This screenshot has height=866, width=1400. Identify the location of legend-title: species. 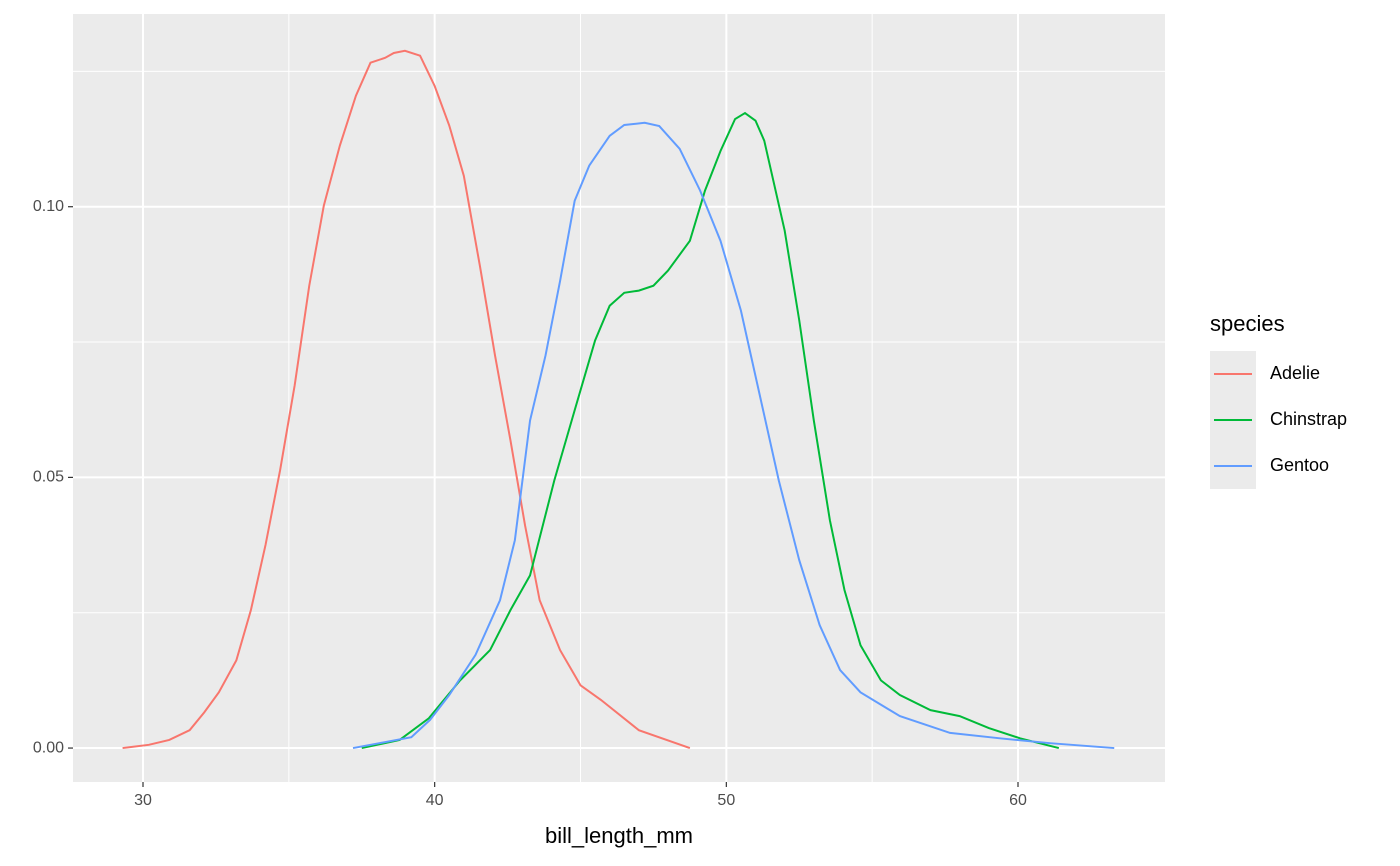
(1247, 323).